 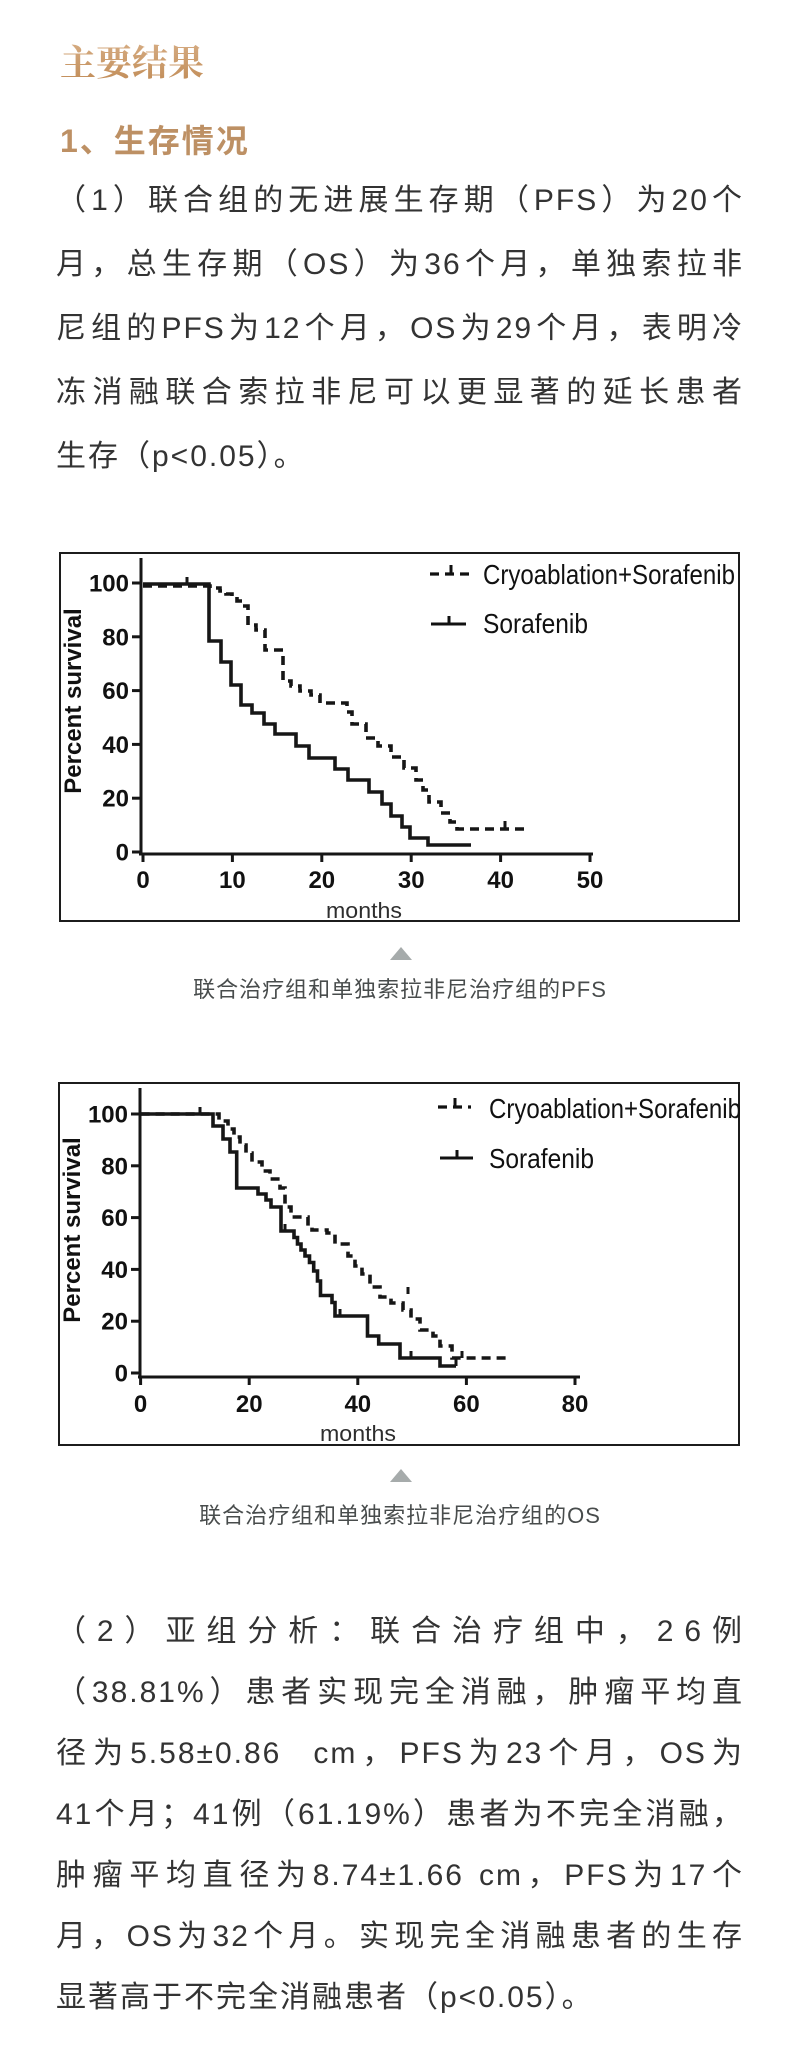 I want to click on svg-text: 30, so click(x=411, y=880).